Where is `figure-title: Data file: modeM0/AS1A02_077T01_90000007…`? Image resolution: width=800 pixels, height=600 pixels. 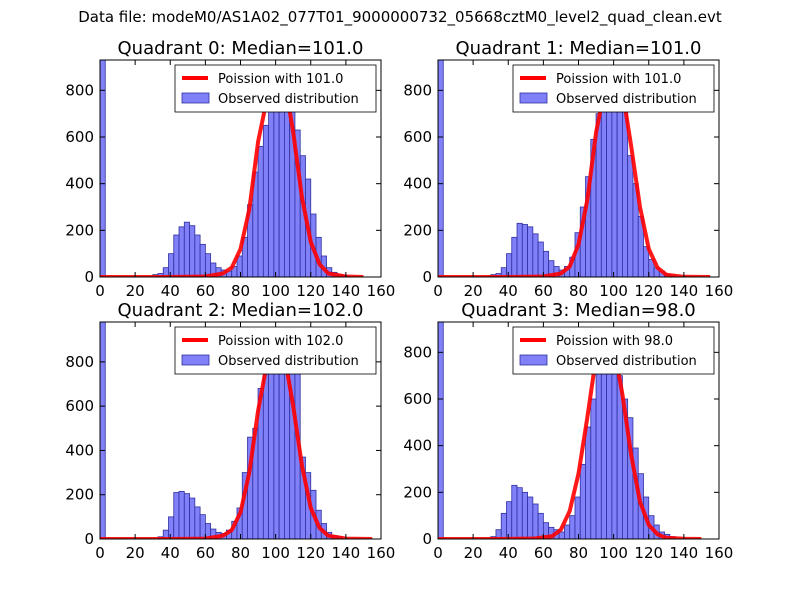 figure-title: Data file: modeM0/AS1A02_077T01_90000007… is located at coordinates (400, 17).